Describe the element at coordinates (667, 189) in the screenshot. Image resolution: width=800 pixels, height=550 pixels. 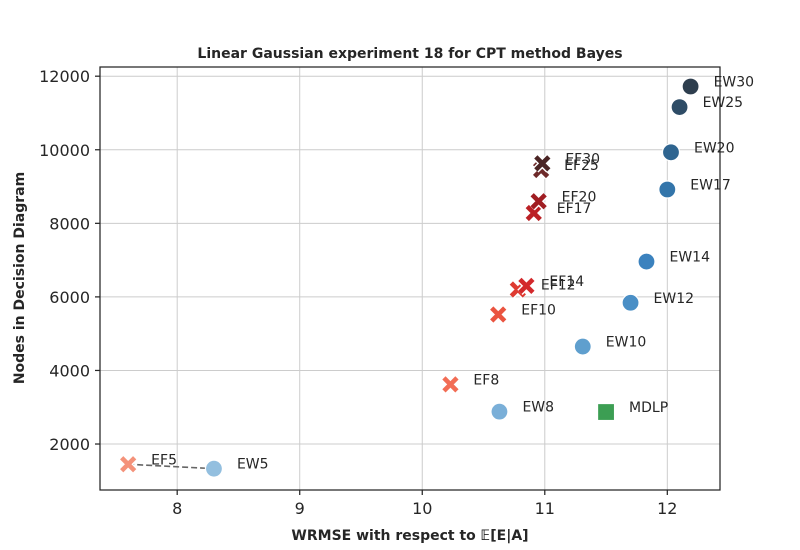
I see `marker-ew17` at that location.